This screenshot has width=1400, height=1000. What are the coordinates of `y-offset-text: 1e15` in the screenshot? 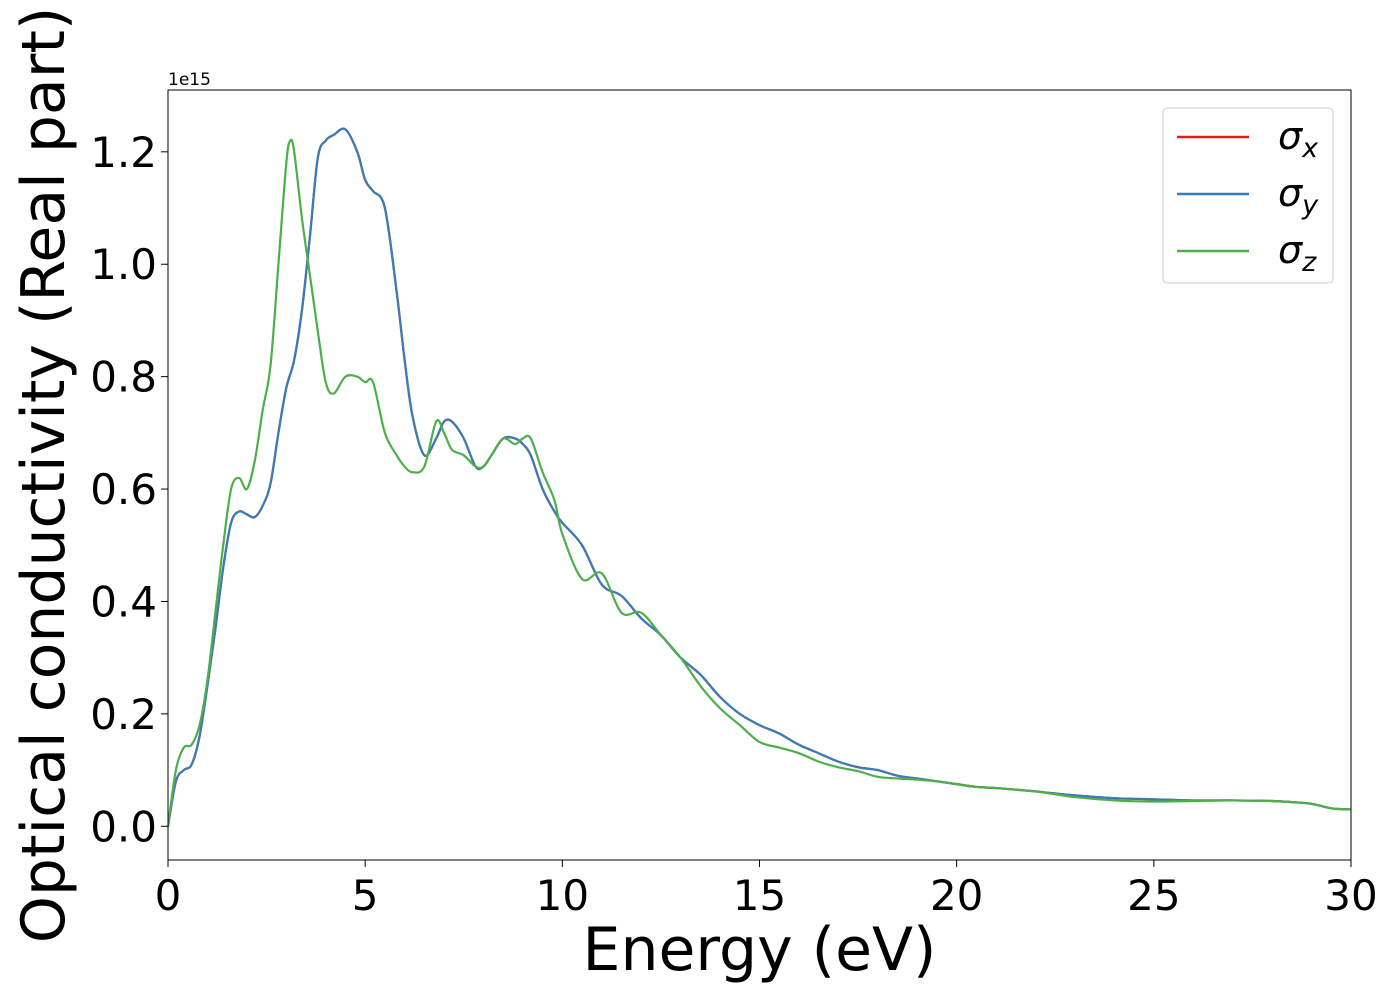 It's located at (189, 80).